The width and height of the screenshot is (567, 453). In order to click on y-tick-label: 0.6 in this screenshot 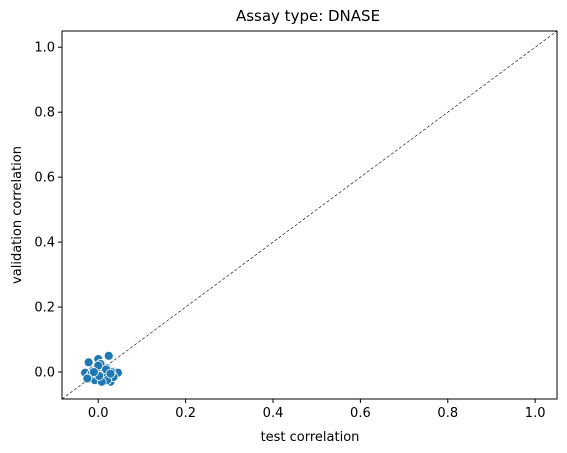, I will do `click(44, 178)`.